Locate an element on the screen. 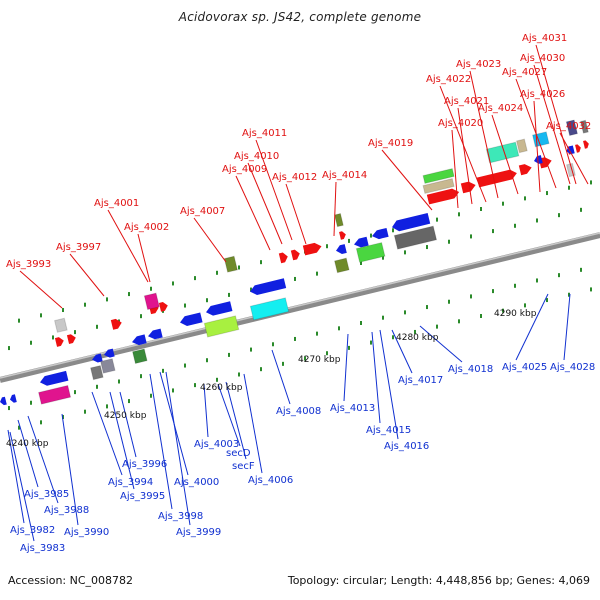 The height and width of the screenshot is (600, 600). gene-label: Ajs_4012 is located at coordinates (294, 177).